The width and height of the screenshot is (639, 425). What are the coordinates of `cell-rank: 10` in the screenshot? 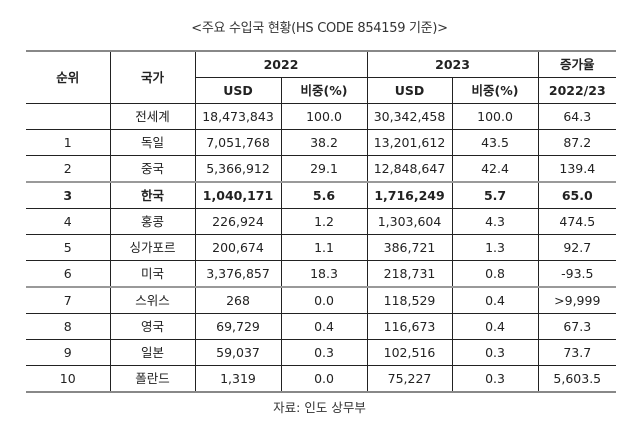 It's located at (68, 379).